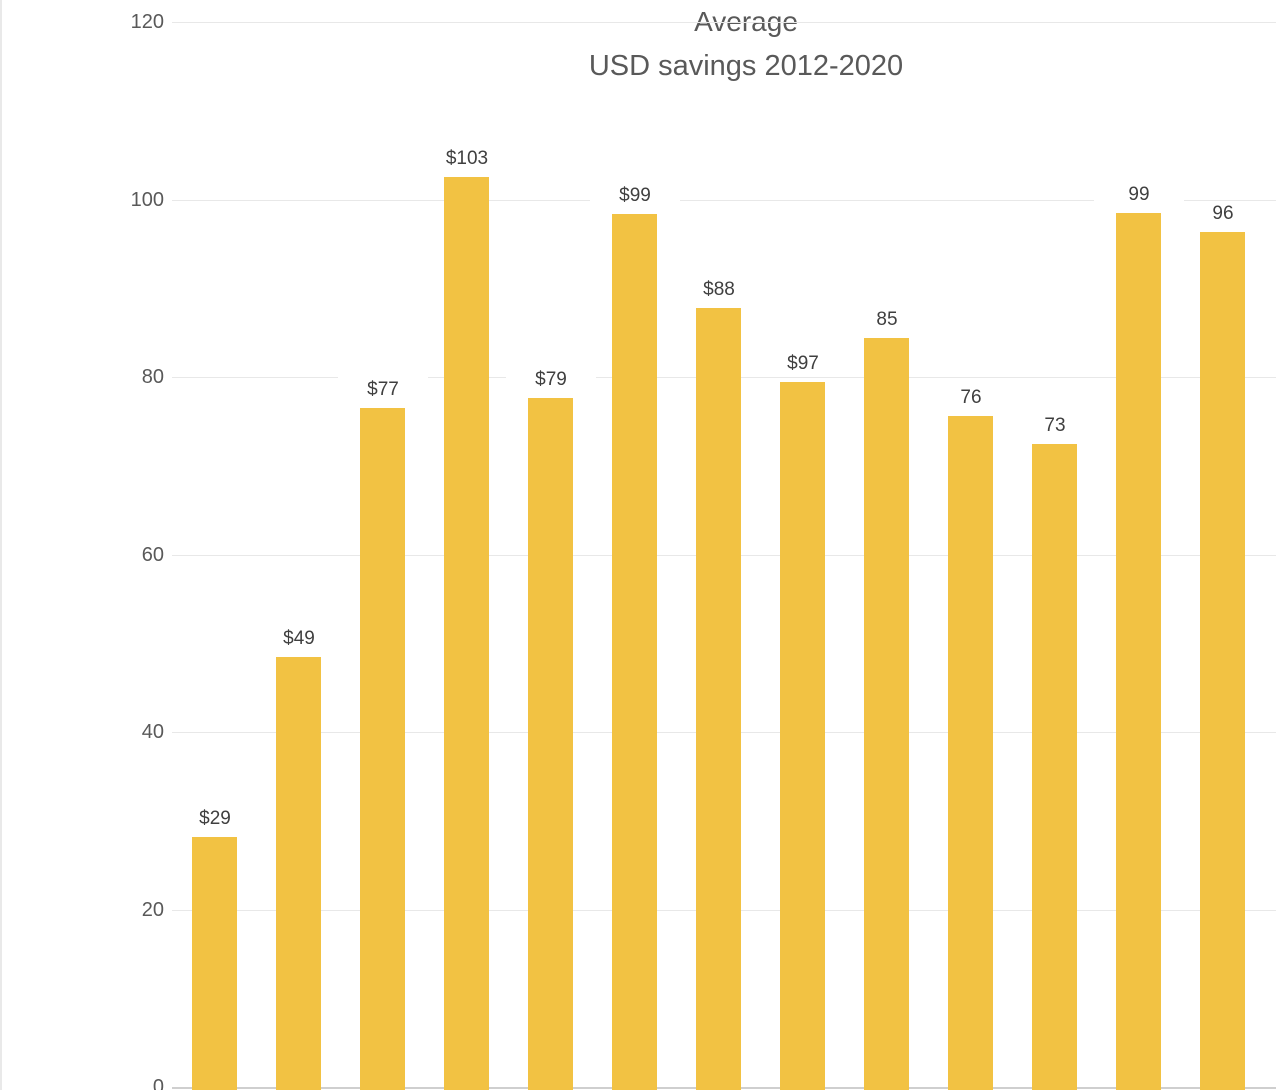 The height and width of the screenshot is (1090, 1276). Describe the element at coordinates (635, 195) in the screenshot. I see `bar-value-label: $99` at that location.